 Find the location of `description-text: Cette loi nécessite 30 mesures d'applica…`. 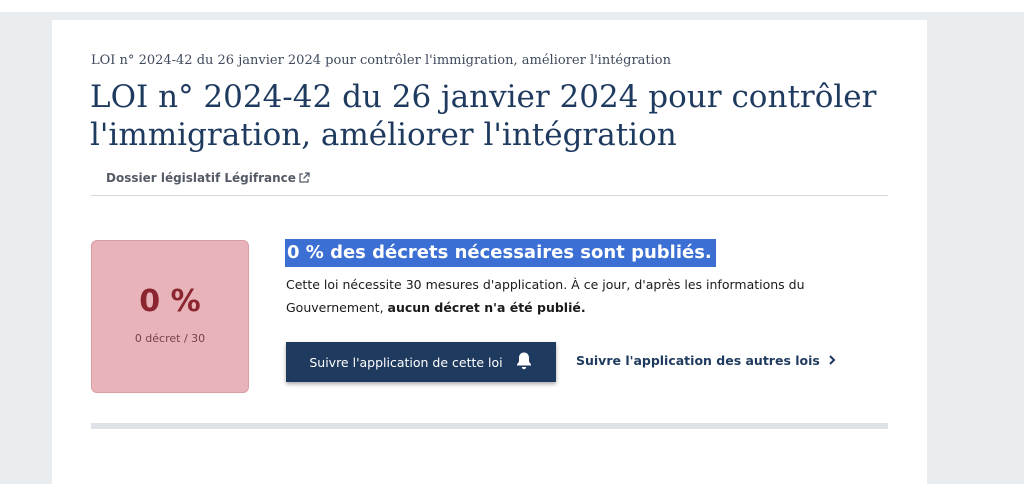

description-text: Cette loi nécessite 30 mesures d'applica… is located at coordinates (545, 296).